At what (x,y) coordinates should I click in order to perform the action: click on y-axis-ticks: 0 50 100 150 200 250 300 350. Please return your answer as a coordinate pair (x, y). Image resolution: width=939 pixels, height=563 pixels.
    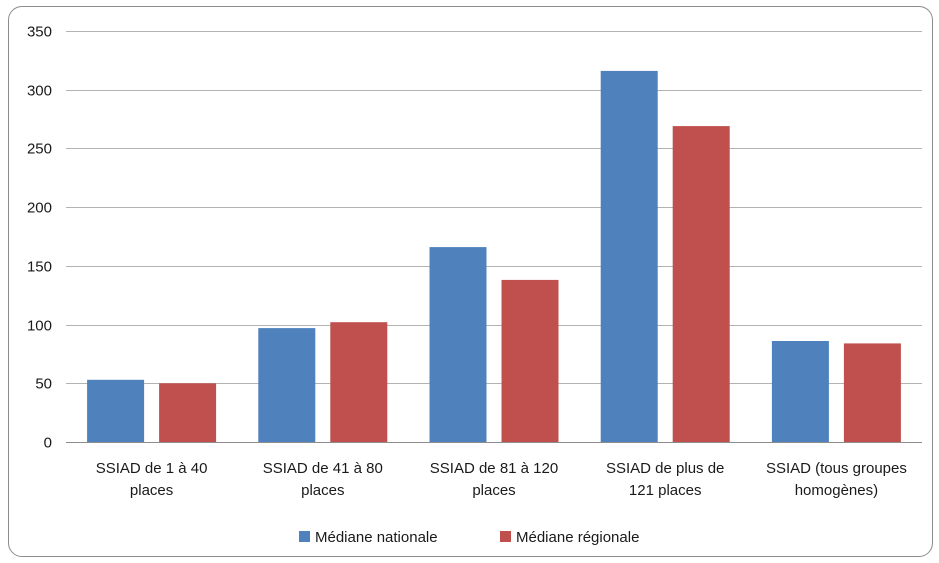
    Looking at the image, I should click on (39, 238).